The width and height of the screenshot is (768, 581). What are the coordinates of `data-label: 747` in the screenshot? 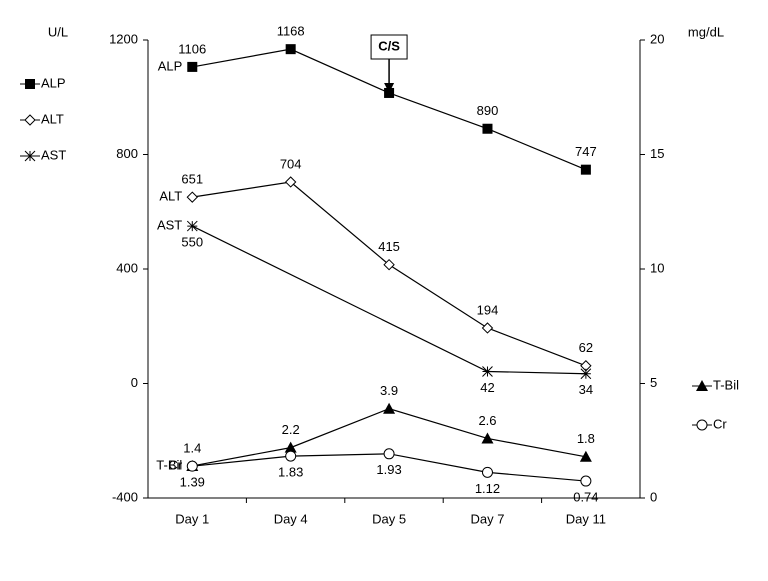 It's located at (586, 151).